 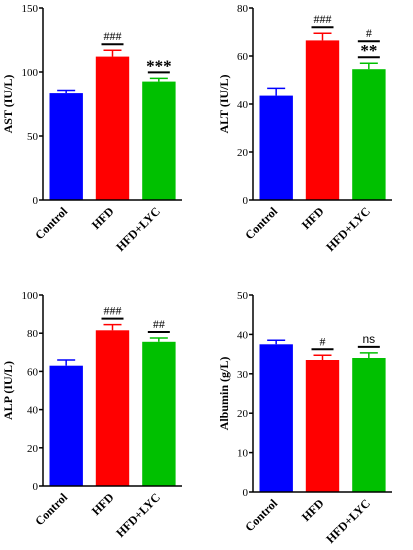 What do you see at coordinates (224, 394) in the screenshot?
I see `y-axis-label-albumin: Albumin (g/L)` at bounding box center [224, 394].